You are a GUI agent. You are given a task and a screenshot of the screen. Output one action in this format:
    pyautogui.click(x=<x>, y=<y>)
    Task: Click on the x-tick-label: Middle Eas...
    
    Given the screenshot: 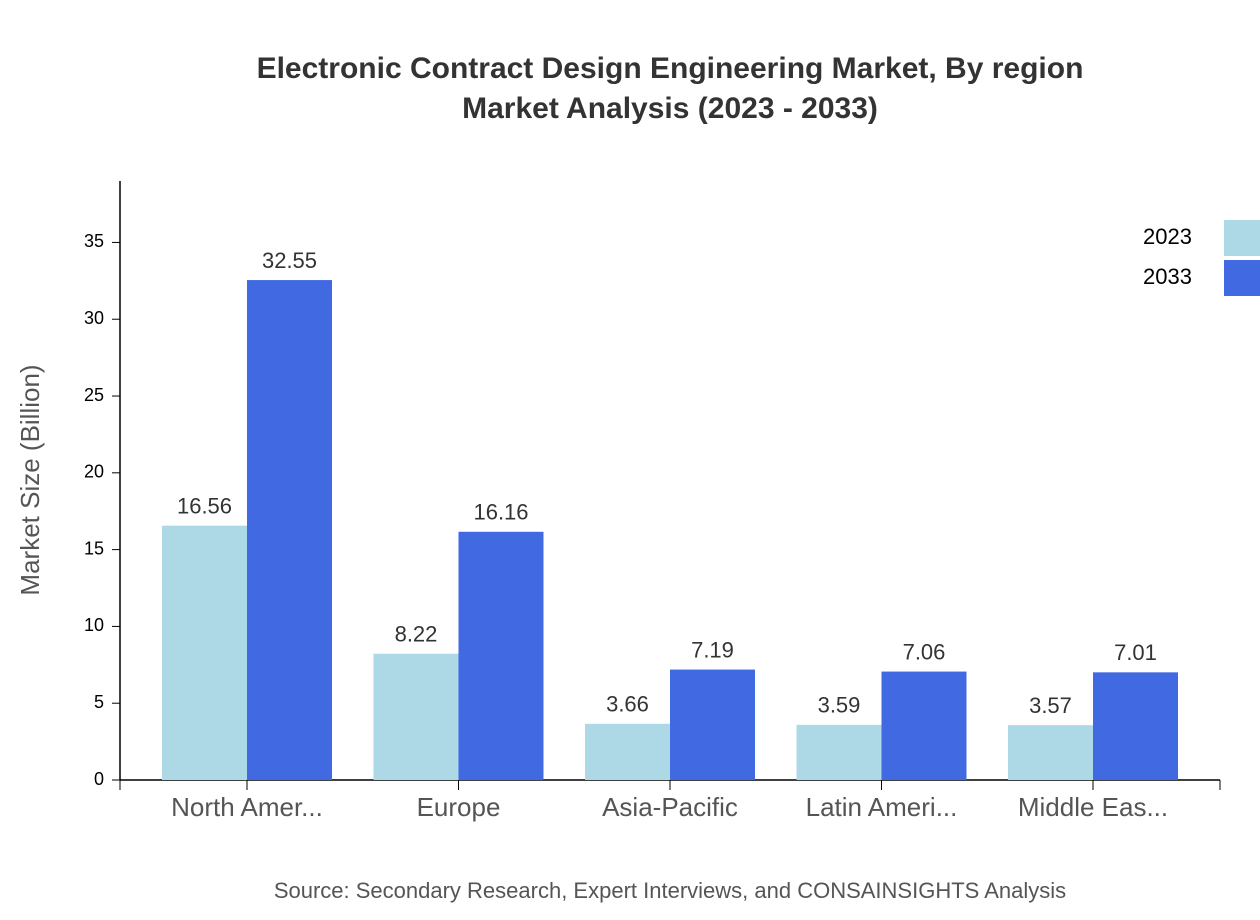 What is the action you would take?
    pyautogui.click(x=1093, y=807)
    